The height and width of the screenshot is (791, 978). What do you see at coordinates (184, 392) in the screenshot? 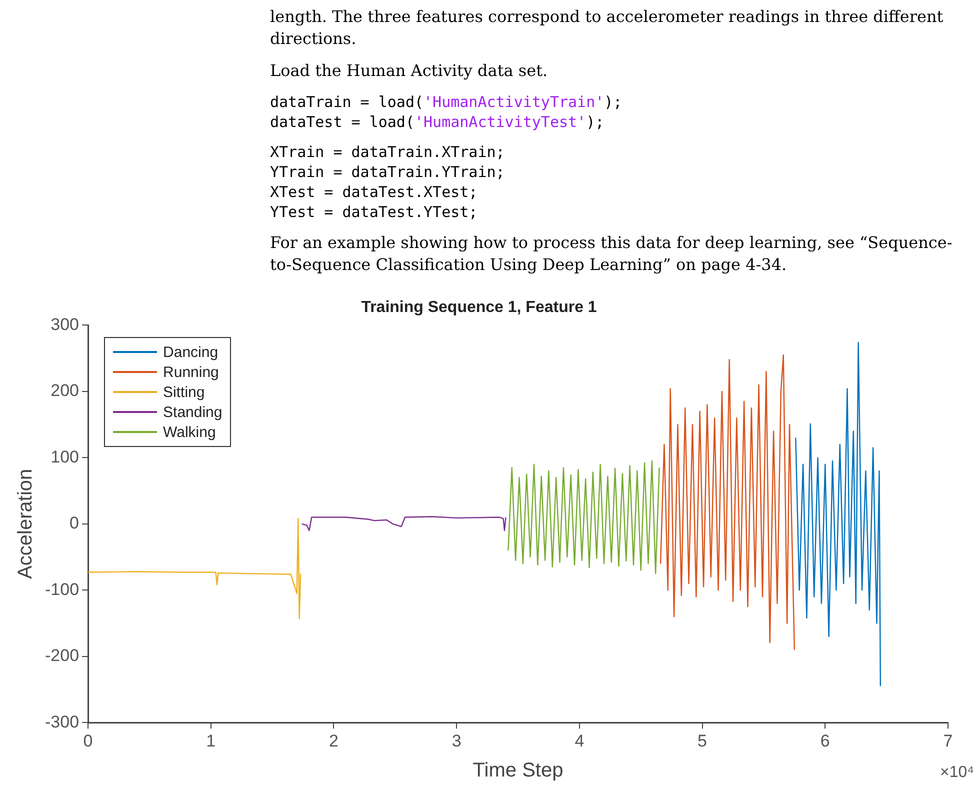
I see `legend-label: Sitting` at bounding box center [184, 392].